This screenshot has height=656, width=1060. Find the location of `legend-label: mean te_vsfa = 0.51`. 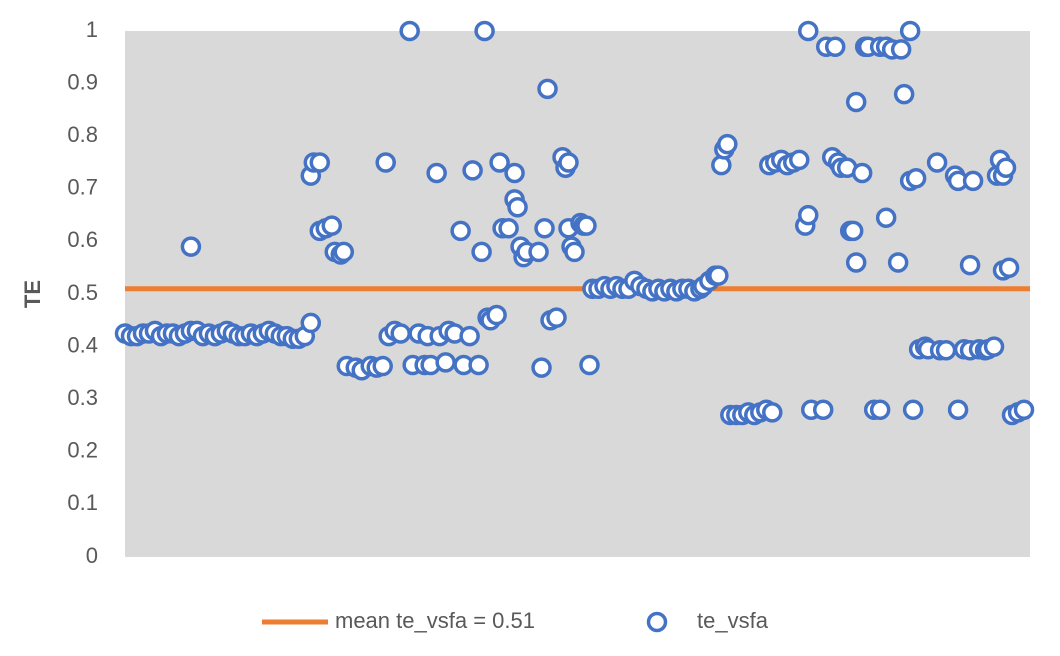

legend-label: mean te_vsfa = 0.51 is located at coordinates (435, 620).